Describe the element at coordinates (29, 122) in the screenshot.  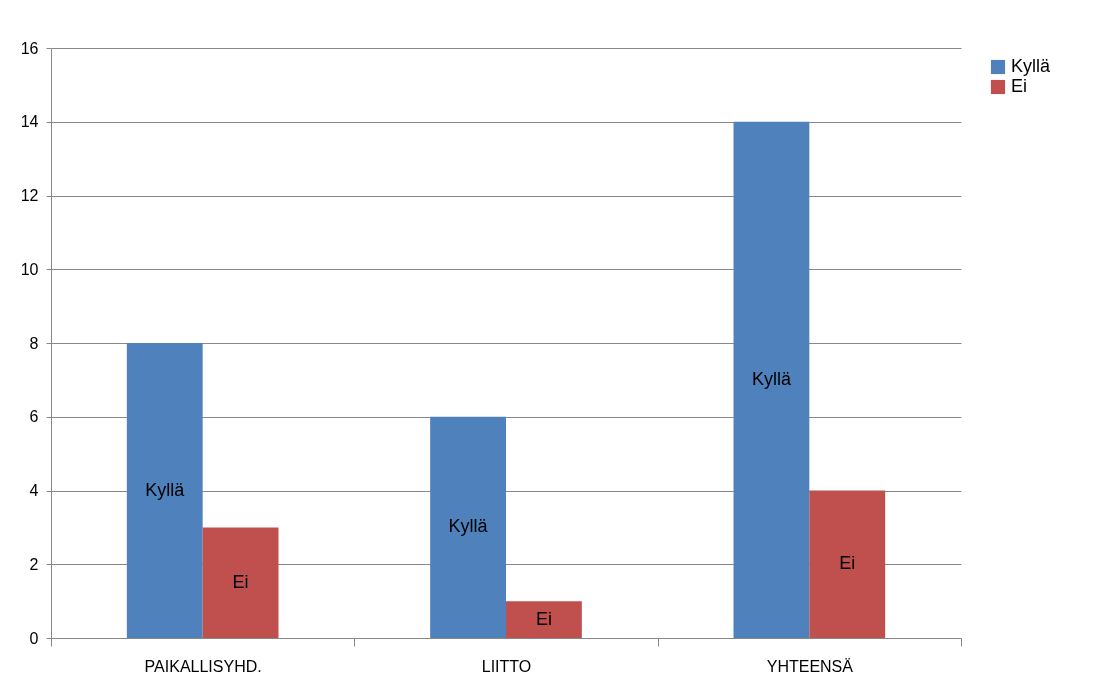
I see `y-tick-label: 14` at that location.